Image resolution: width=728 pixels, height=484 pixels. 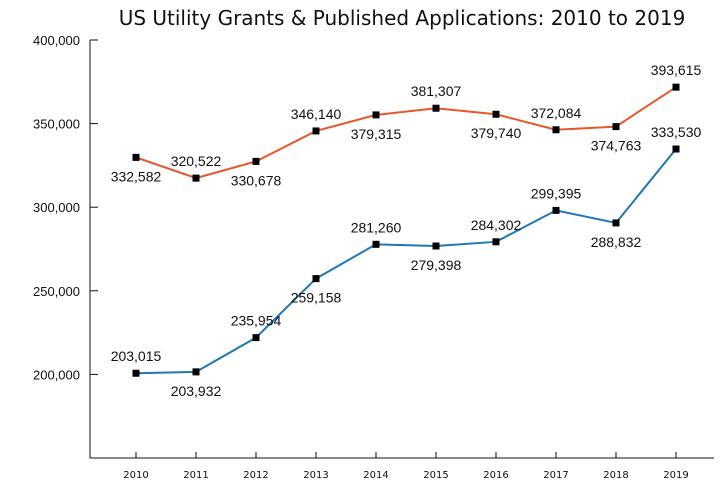 I want to click on y-tick-label: 250,000, so click(x=56, y=291).